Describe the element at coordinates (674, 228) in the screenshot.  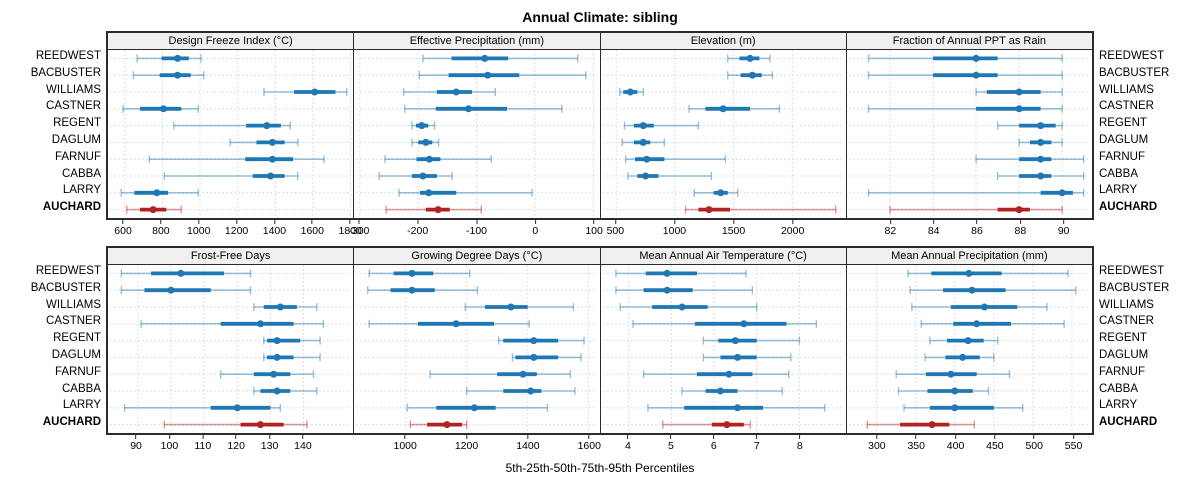
I see `axis-tick: 1000` at that location.